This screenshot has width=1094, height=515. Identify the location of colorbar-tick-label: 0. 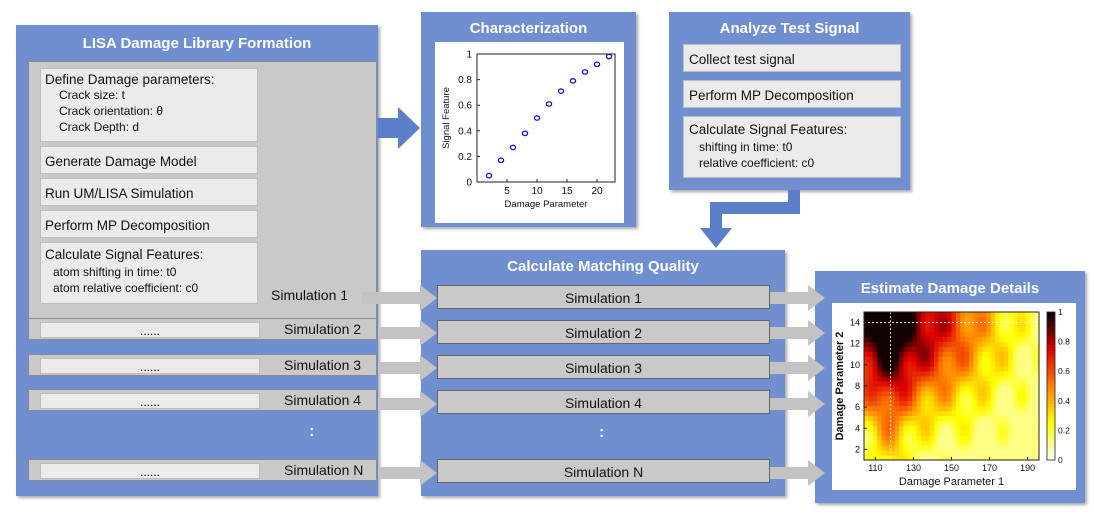
(1060, 460).